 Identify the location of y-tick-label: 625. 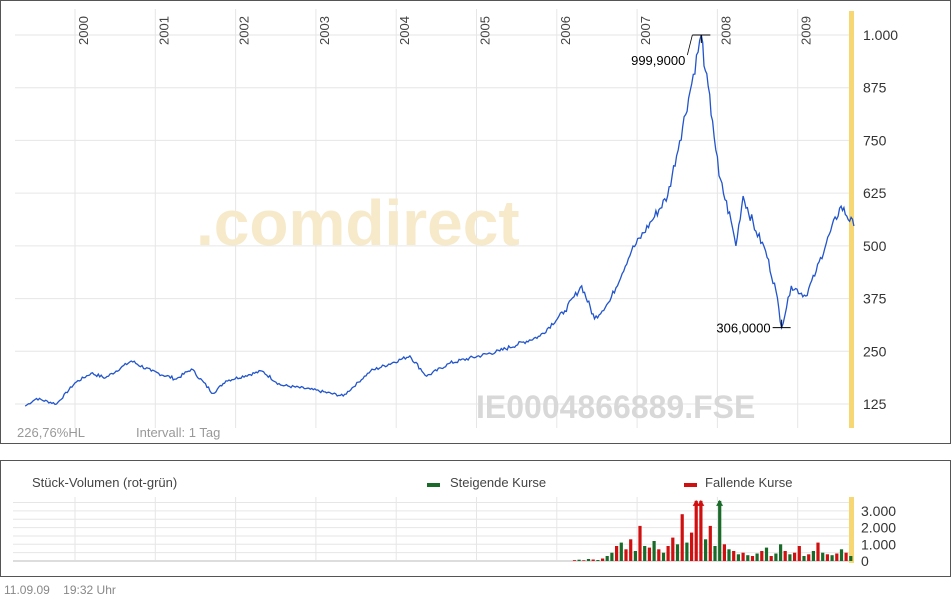
(875, 193).